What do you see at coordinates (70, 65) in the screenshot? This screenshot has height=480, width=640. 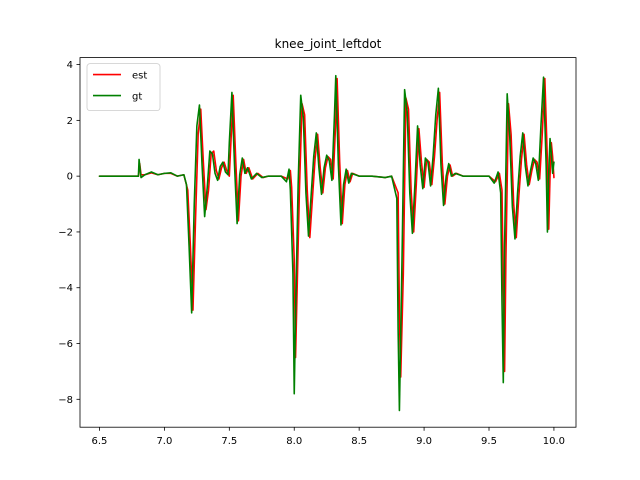 I see `y-tick-label: 4` at bounding box center [70, 65].